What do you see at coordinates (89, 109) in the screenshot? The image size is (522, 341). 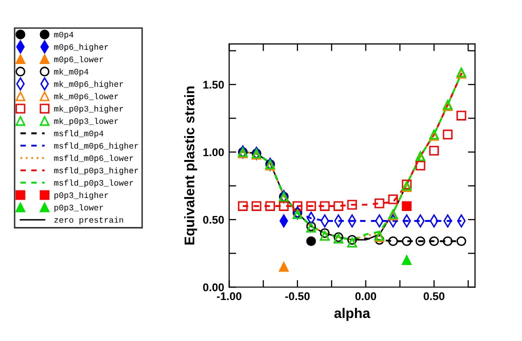 I see `legend-label: mk_p0p3_higher` at bounding box center [89, 109].